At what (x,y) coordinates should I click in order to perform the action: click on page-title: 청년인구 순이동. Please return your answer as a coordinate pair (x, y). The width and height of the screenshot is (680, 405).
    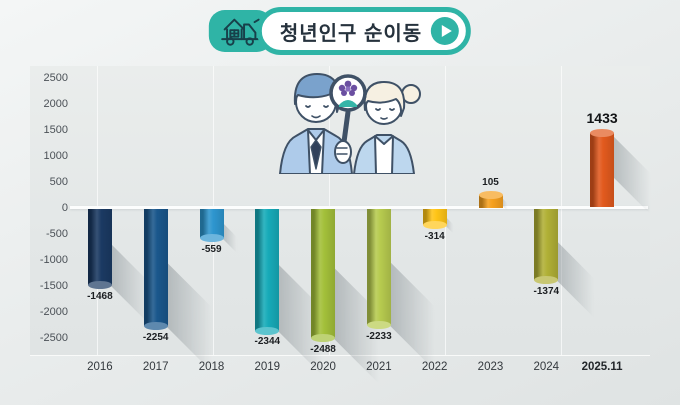
    Looking at the image, I should click on (351, 33).